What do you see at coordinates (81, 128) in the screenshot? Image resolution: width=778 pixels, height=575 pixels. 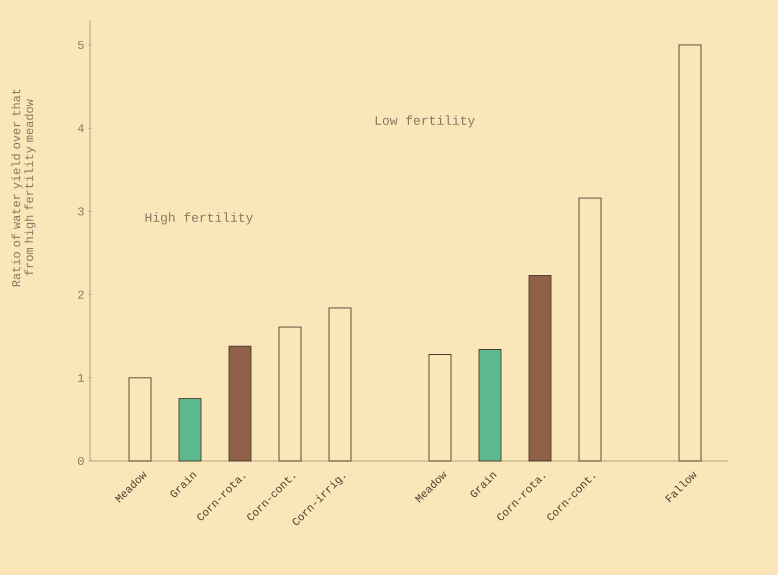 I see `y-tick-label: 4` at bounding box center [81, 128].